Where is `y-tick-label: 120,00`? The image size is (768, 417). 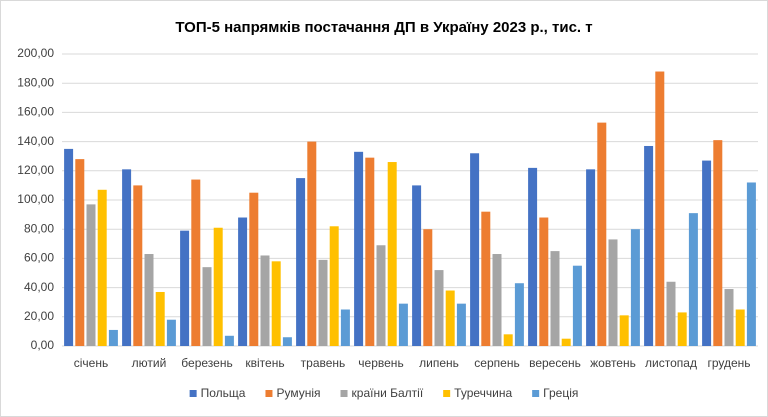 y-tick-label: 120,00 is located at coordinates (35, 170).